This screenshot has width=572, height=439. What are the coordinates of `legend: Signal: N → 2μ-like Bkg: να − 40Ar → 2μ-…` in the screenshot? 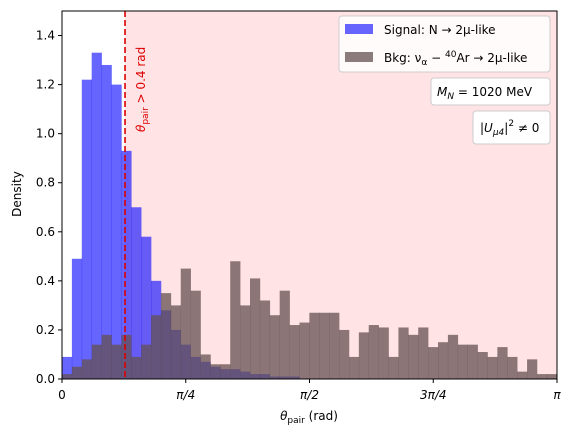 It's located at (444, 44).